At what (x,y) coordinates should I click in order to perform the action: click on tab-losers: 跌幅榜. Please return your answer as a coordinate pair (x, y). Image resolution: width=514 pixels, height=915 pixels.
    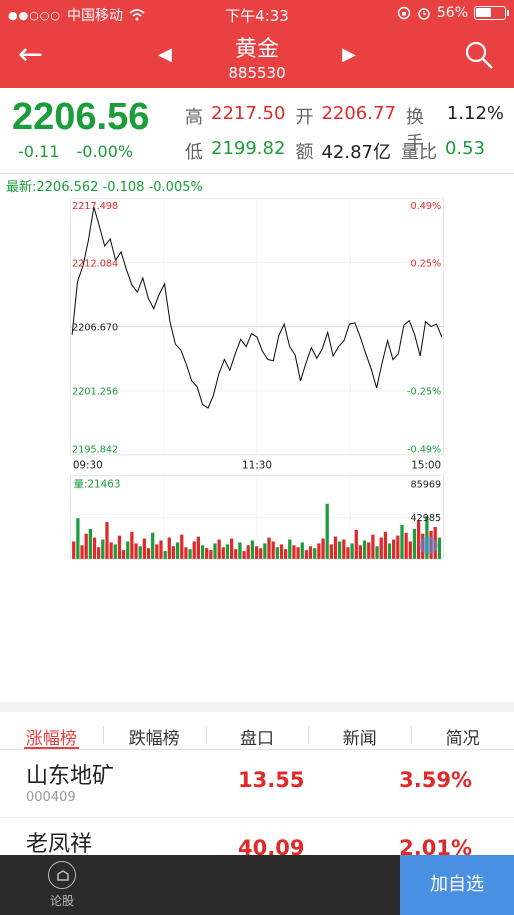
    Looking at the image, I should click on (154, 730).